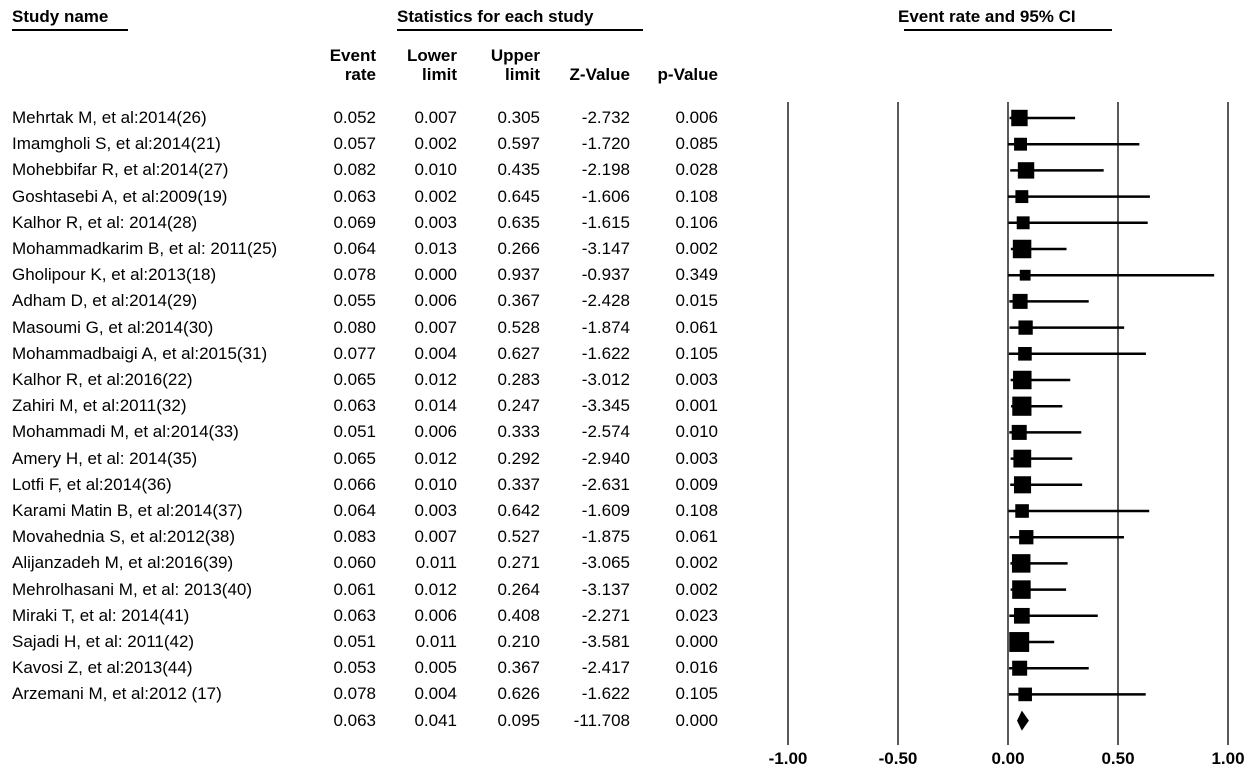 The height and width of the screenshot is (771, 1259). I want to click on event-rate-column-header: Event rate, so click(338, 65).